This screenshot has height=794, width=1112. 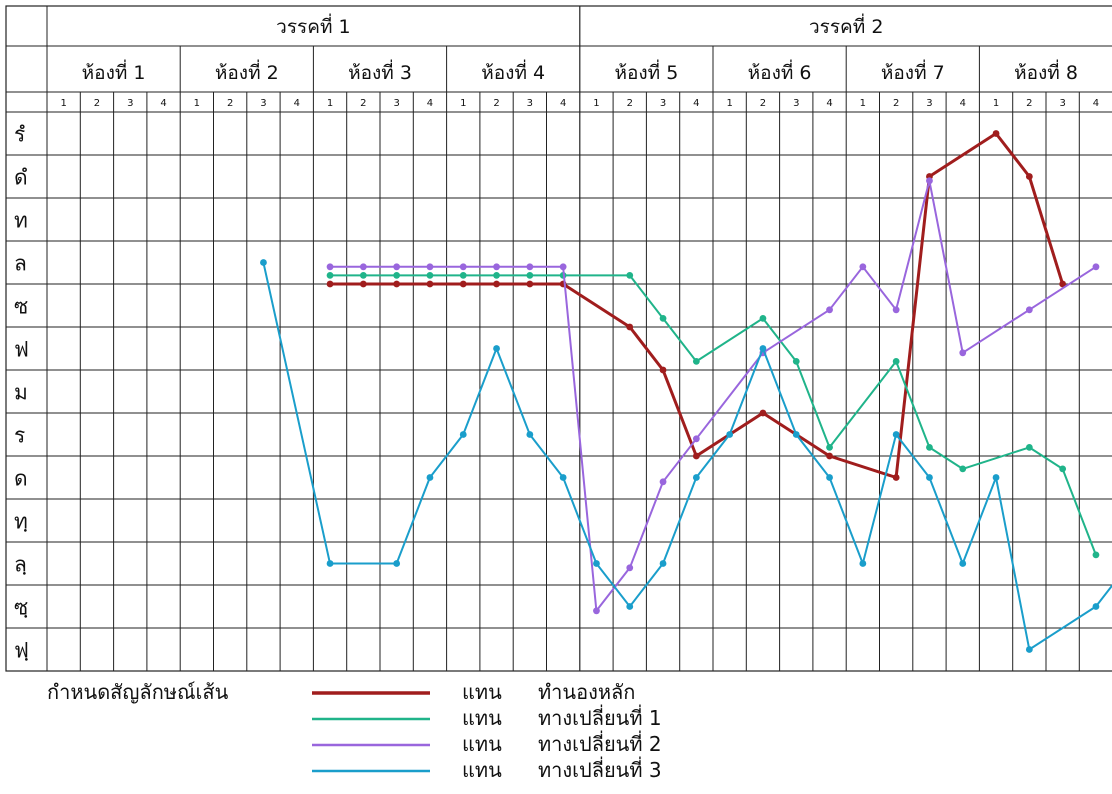 I want to click on pitch-label: ล, so click(x=20, y=264).